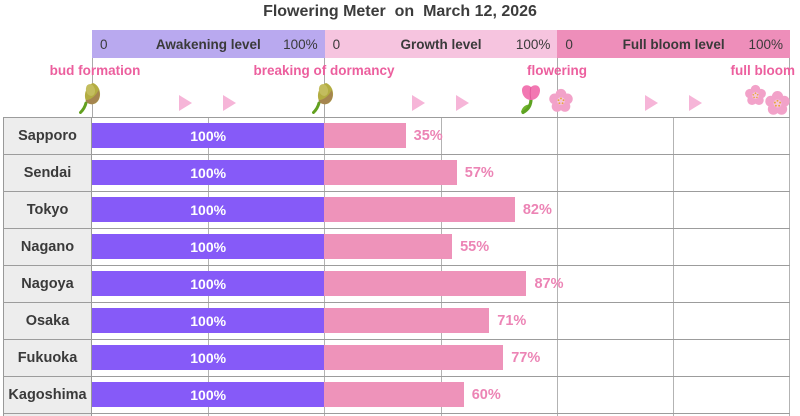 Image resolution: width=800 pixels, height=416 pixels. What do you see at coordinates (95, 70) in the screenshot?
I see `stage-label-bud-formation: bud formation` at bounding box center [95, 70].